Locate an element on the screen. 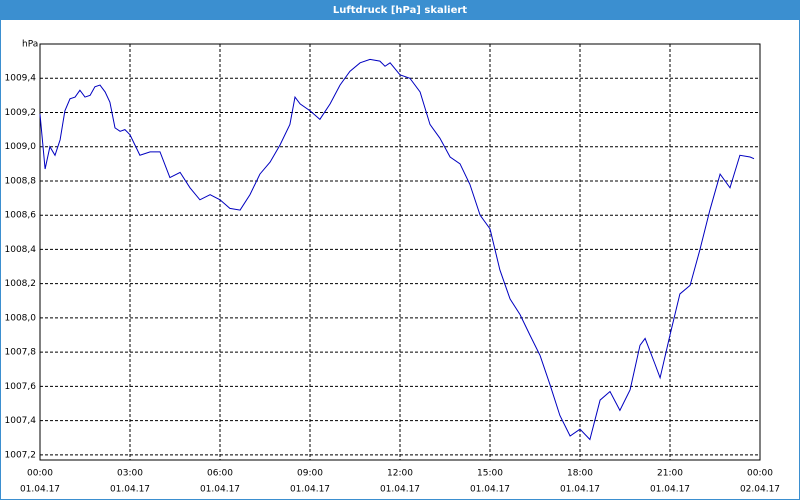 The image size is (800, 500). x-tick-label: 12:00 is located at coordinates (400, 474).